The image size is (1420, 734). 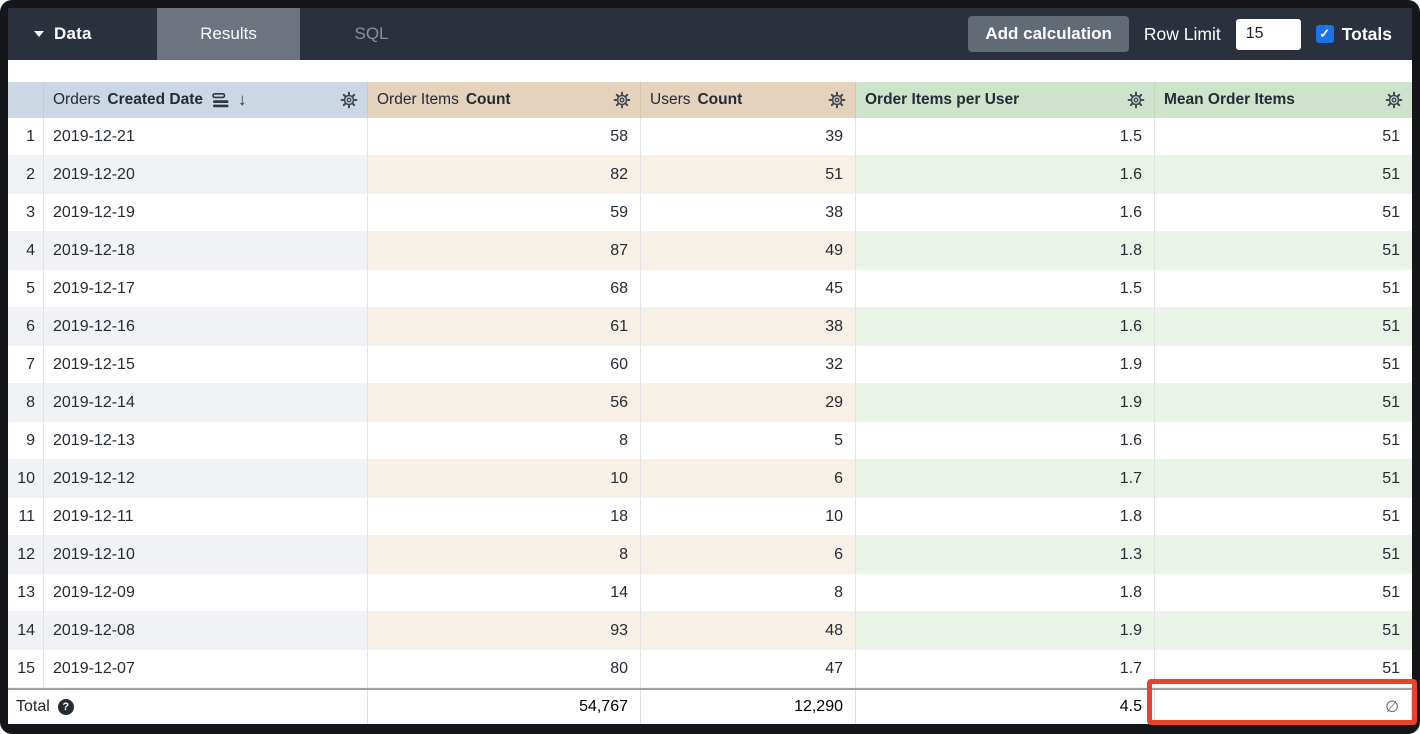 What do you see at coordinates (504, 100) in the screenshot?
I see `column-header-order-items-count: Order Items Count` at bounding box center [504, 100].